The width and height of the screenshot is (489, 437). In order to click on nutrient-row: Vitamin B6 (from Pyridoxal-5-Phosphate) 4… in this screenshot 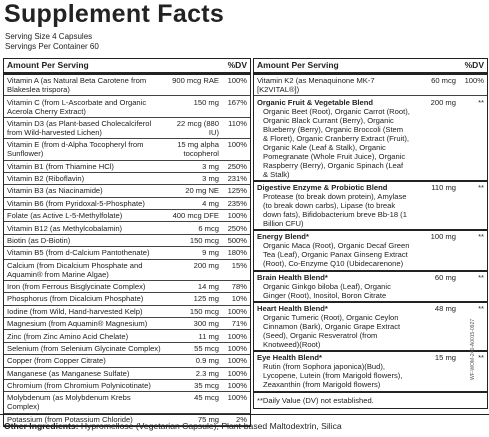, I will do `click(127, 204)`.